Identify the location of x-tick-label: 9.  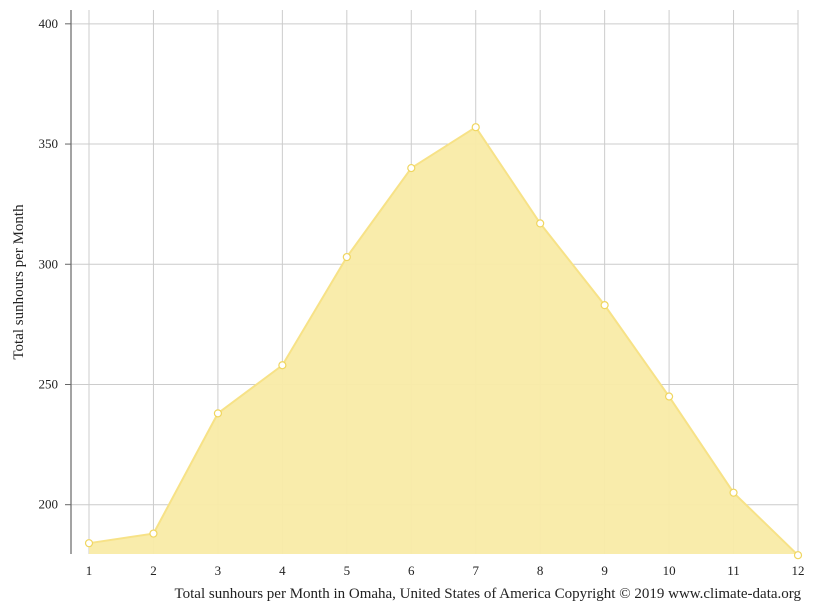
(604, 570).